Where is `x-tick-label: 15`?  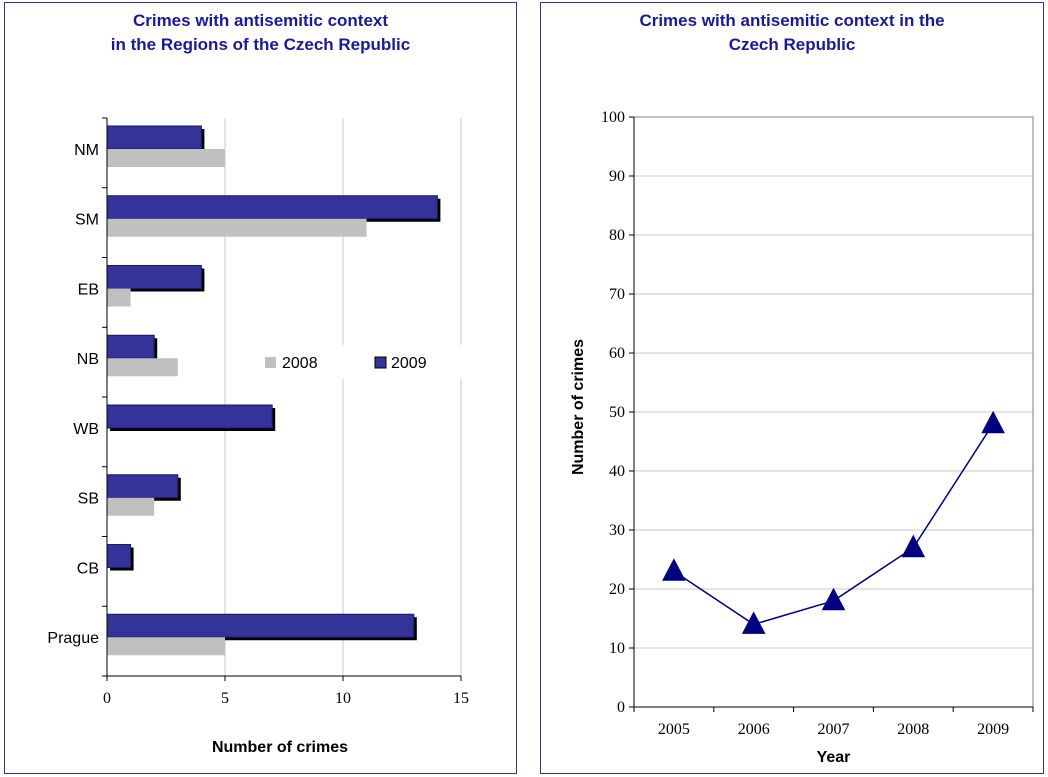 x-tick-label: 15 is located at coordinates (461, 698).